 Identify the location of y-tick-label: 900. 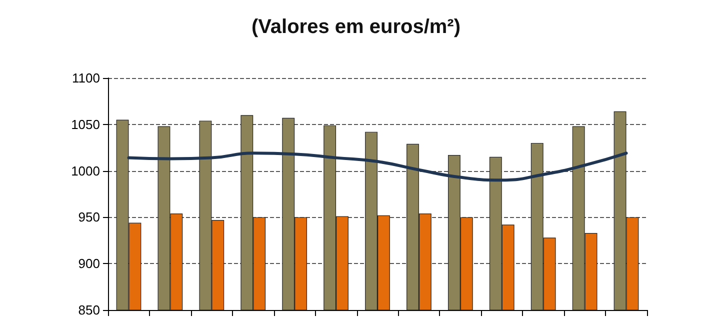
(89, 264).